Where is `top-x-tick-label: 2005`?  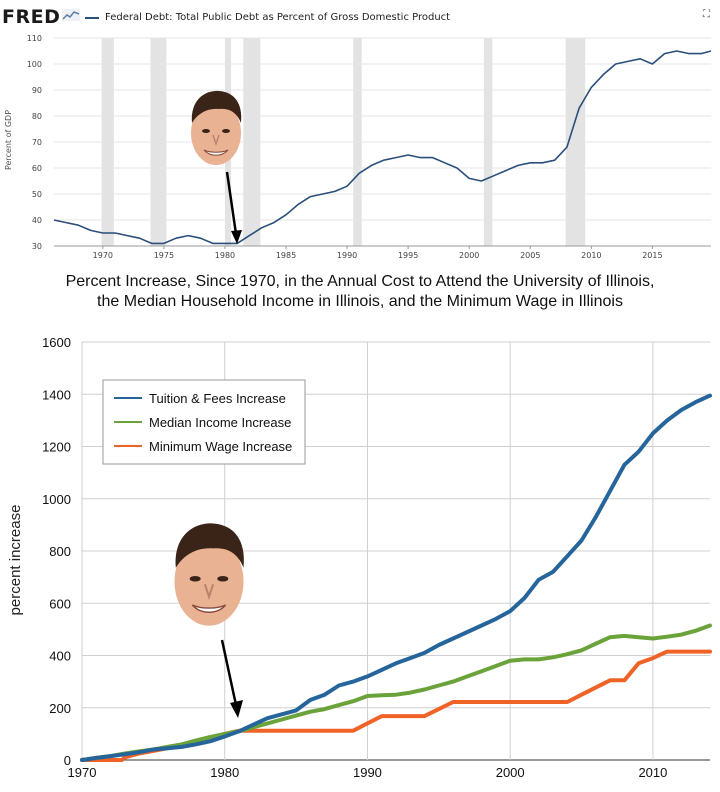 top-x-tick-label: 2005 is located at coordinates (530, 255).